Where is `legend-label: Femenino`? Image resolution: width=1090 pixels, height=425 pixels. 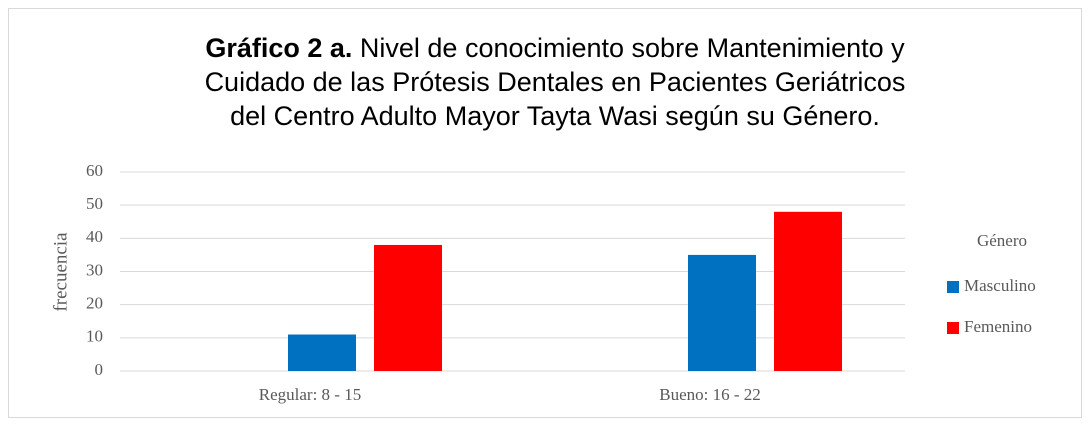
legend-label: Femenino is located at coordinates (998, 326).